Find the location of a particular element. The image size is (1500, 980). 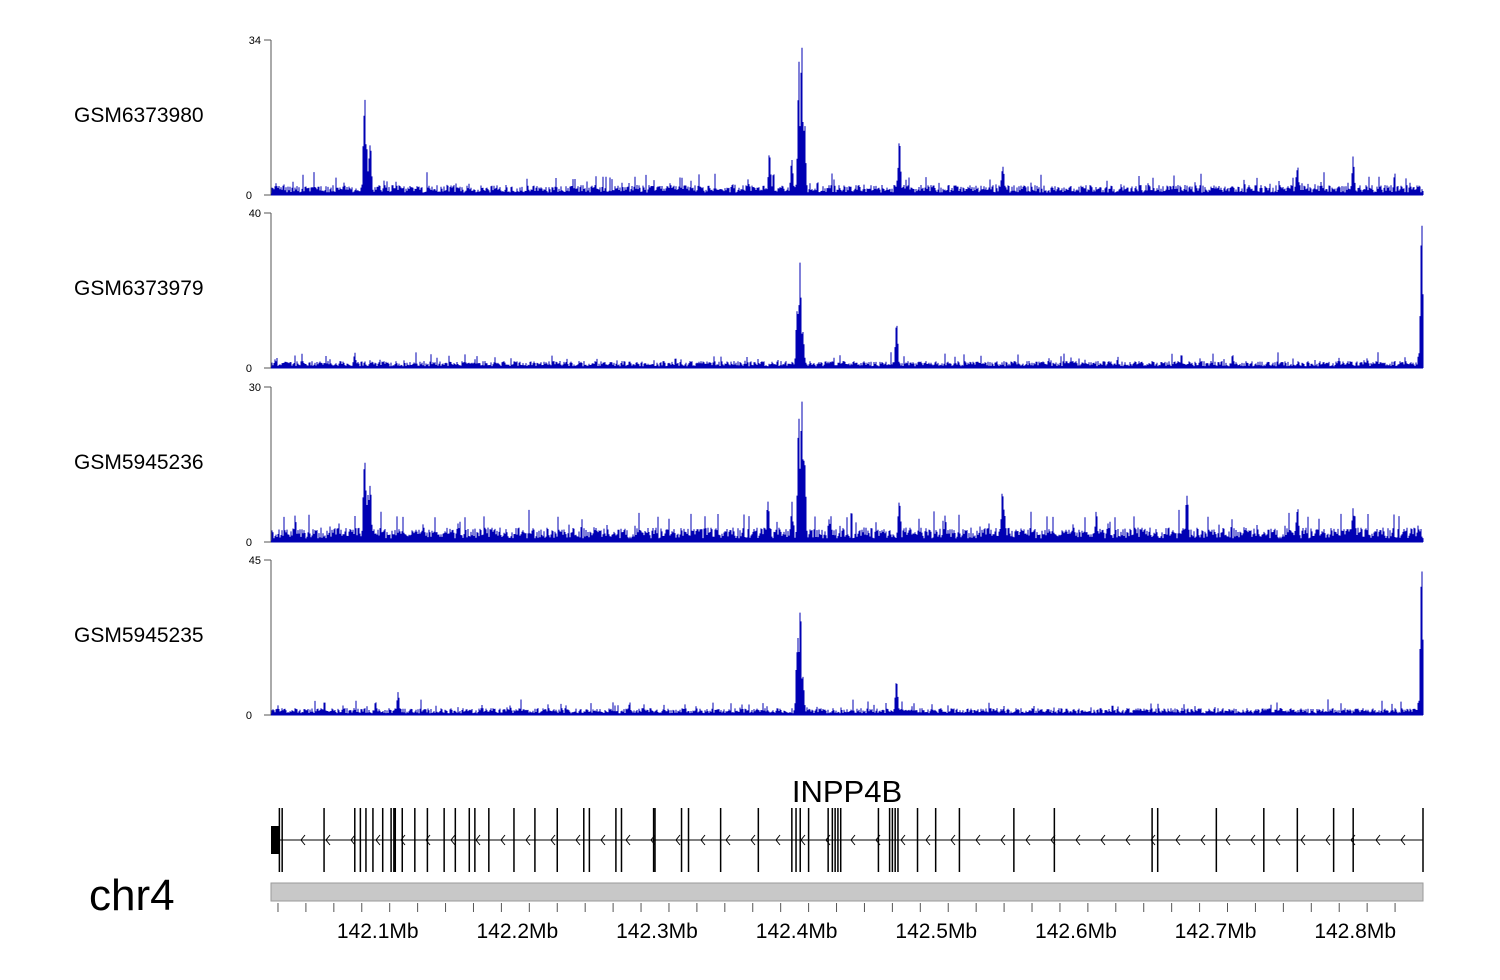

axis-tick-label: 142.4Mb is located at coordinates (797, 931).